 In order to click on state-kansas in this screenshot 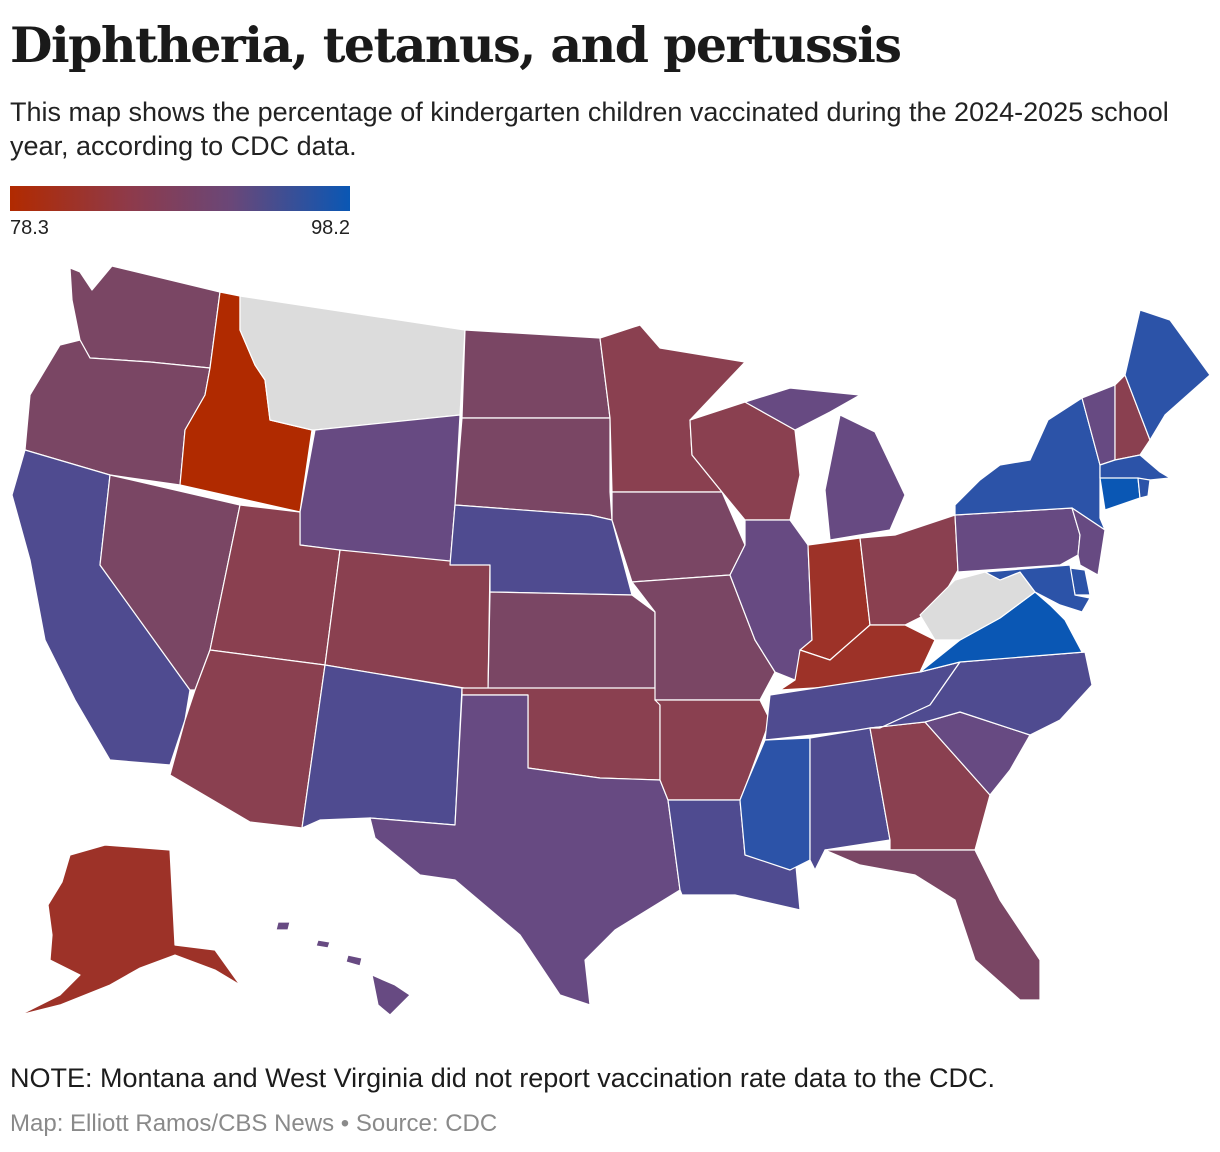, I will do `click(571, 642)`.